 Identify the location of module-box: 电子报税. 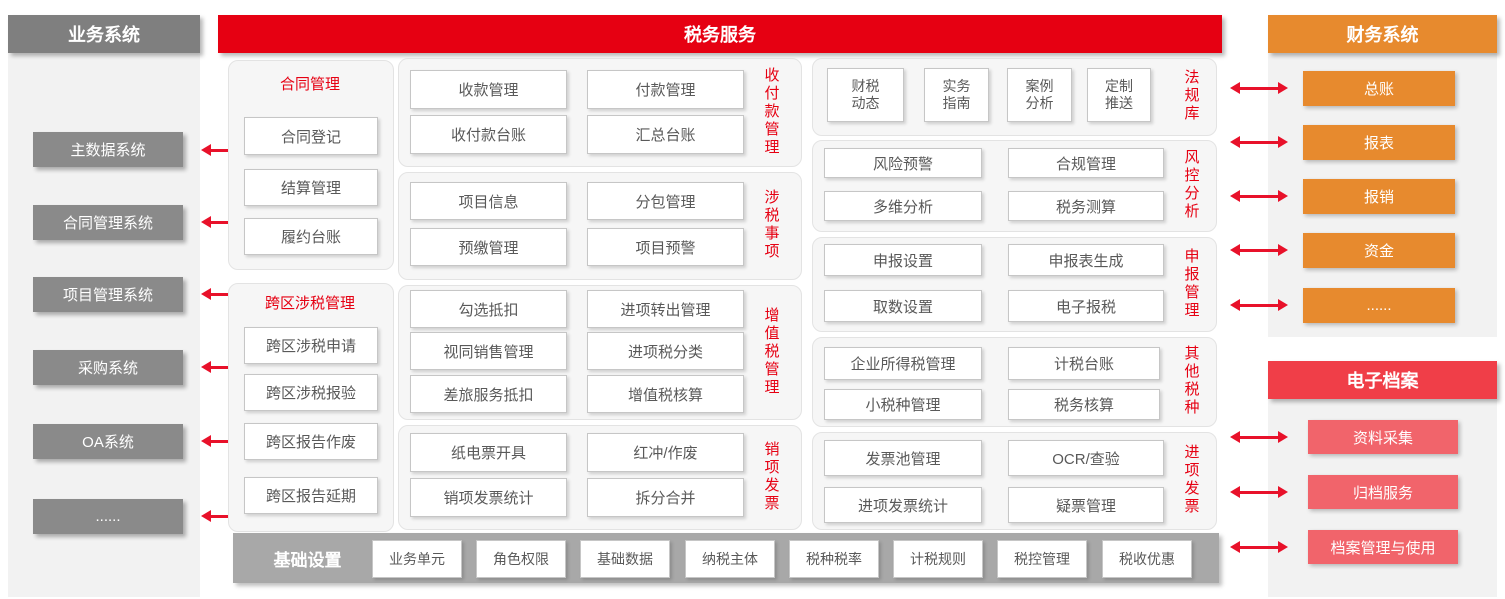
(1086, 306).